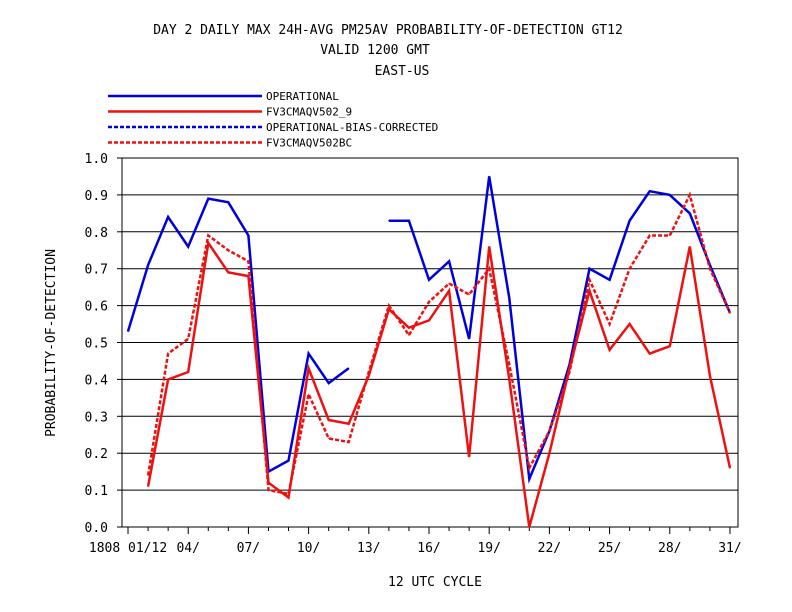 The height and width of the screenshot is (612, 792). I want to click on x-tick-label: 31/, so click(729, 548).